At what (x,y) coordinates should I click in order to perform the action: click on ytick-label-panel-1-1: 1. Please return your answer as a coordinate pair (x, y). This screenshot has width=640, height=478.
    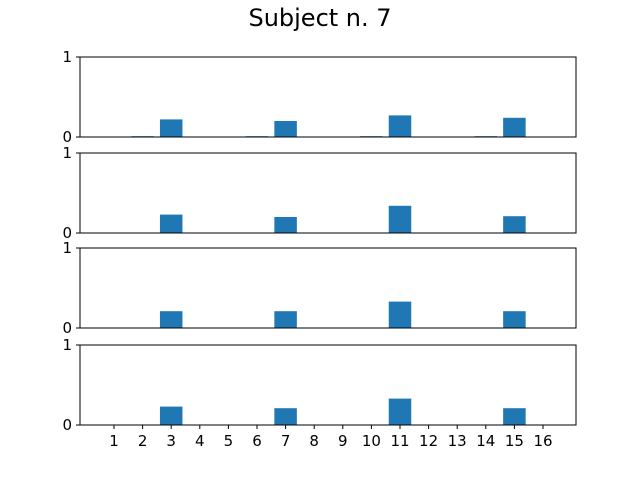
    Looking at the image, I should click on (67, 57).